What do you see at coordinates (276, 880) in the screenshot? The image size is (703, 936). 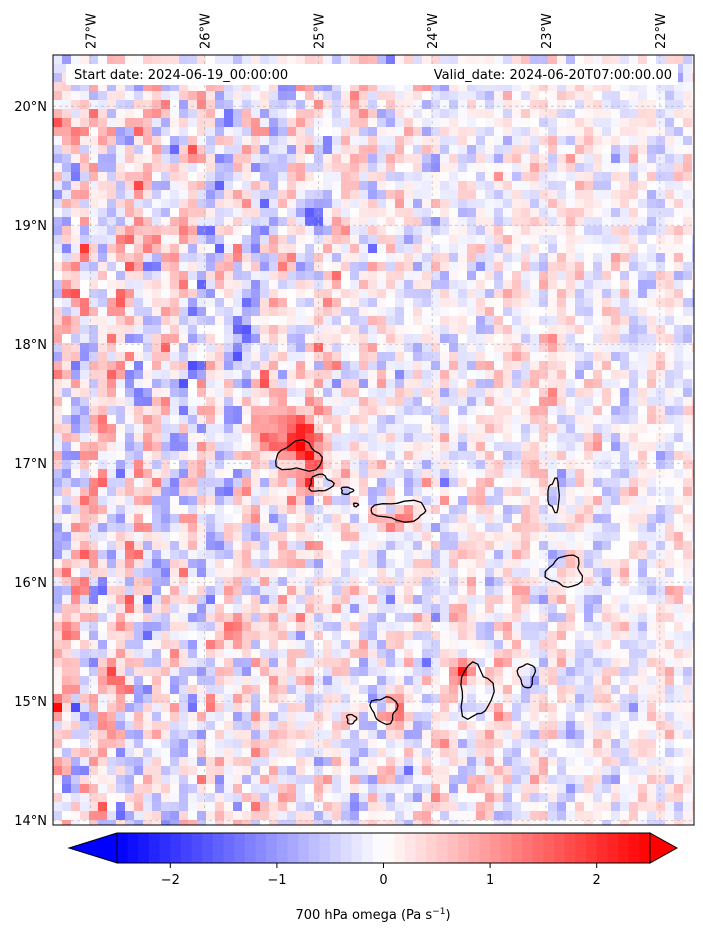 I see `colorbar-tick-label: −1` at bounding box center [276, 880].